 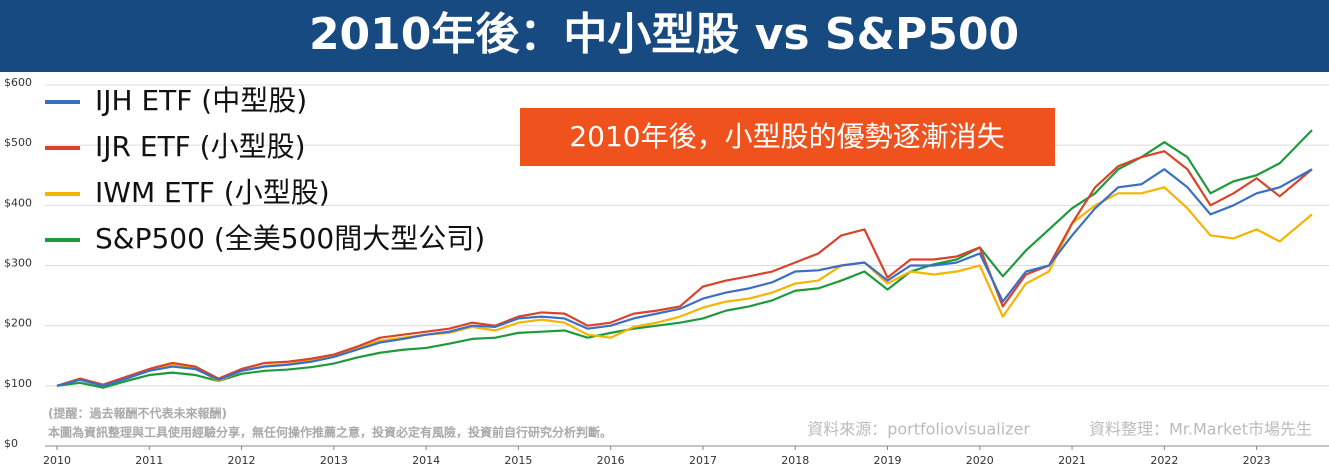 I want to click on legend-label: IWM ETF (小型股), so click(x=212, y=192).